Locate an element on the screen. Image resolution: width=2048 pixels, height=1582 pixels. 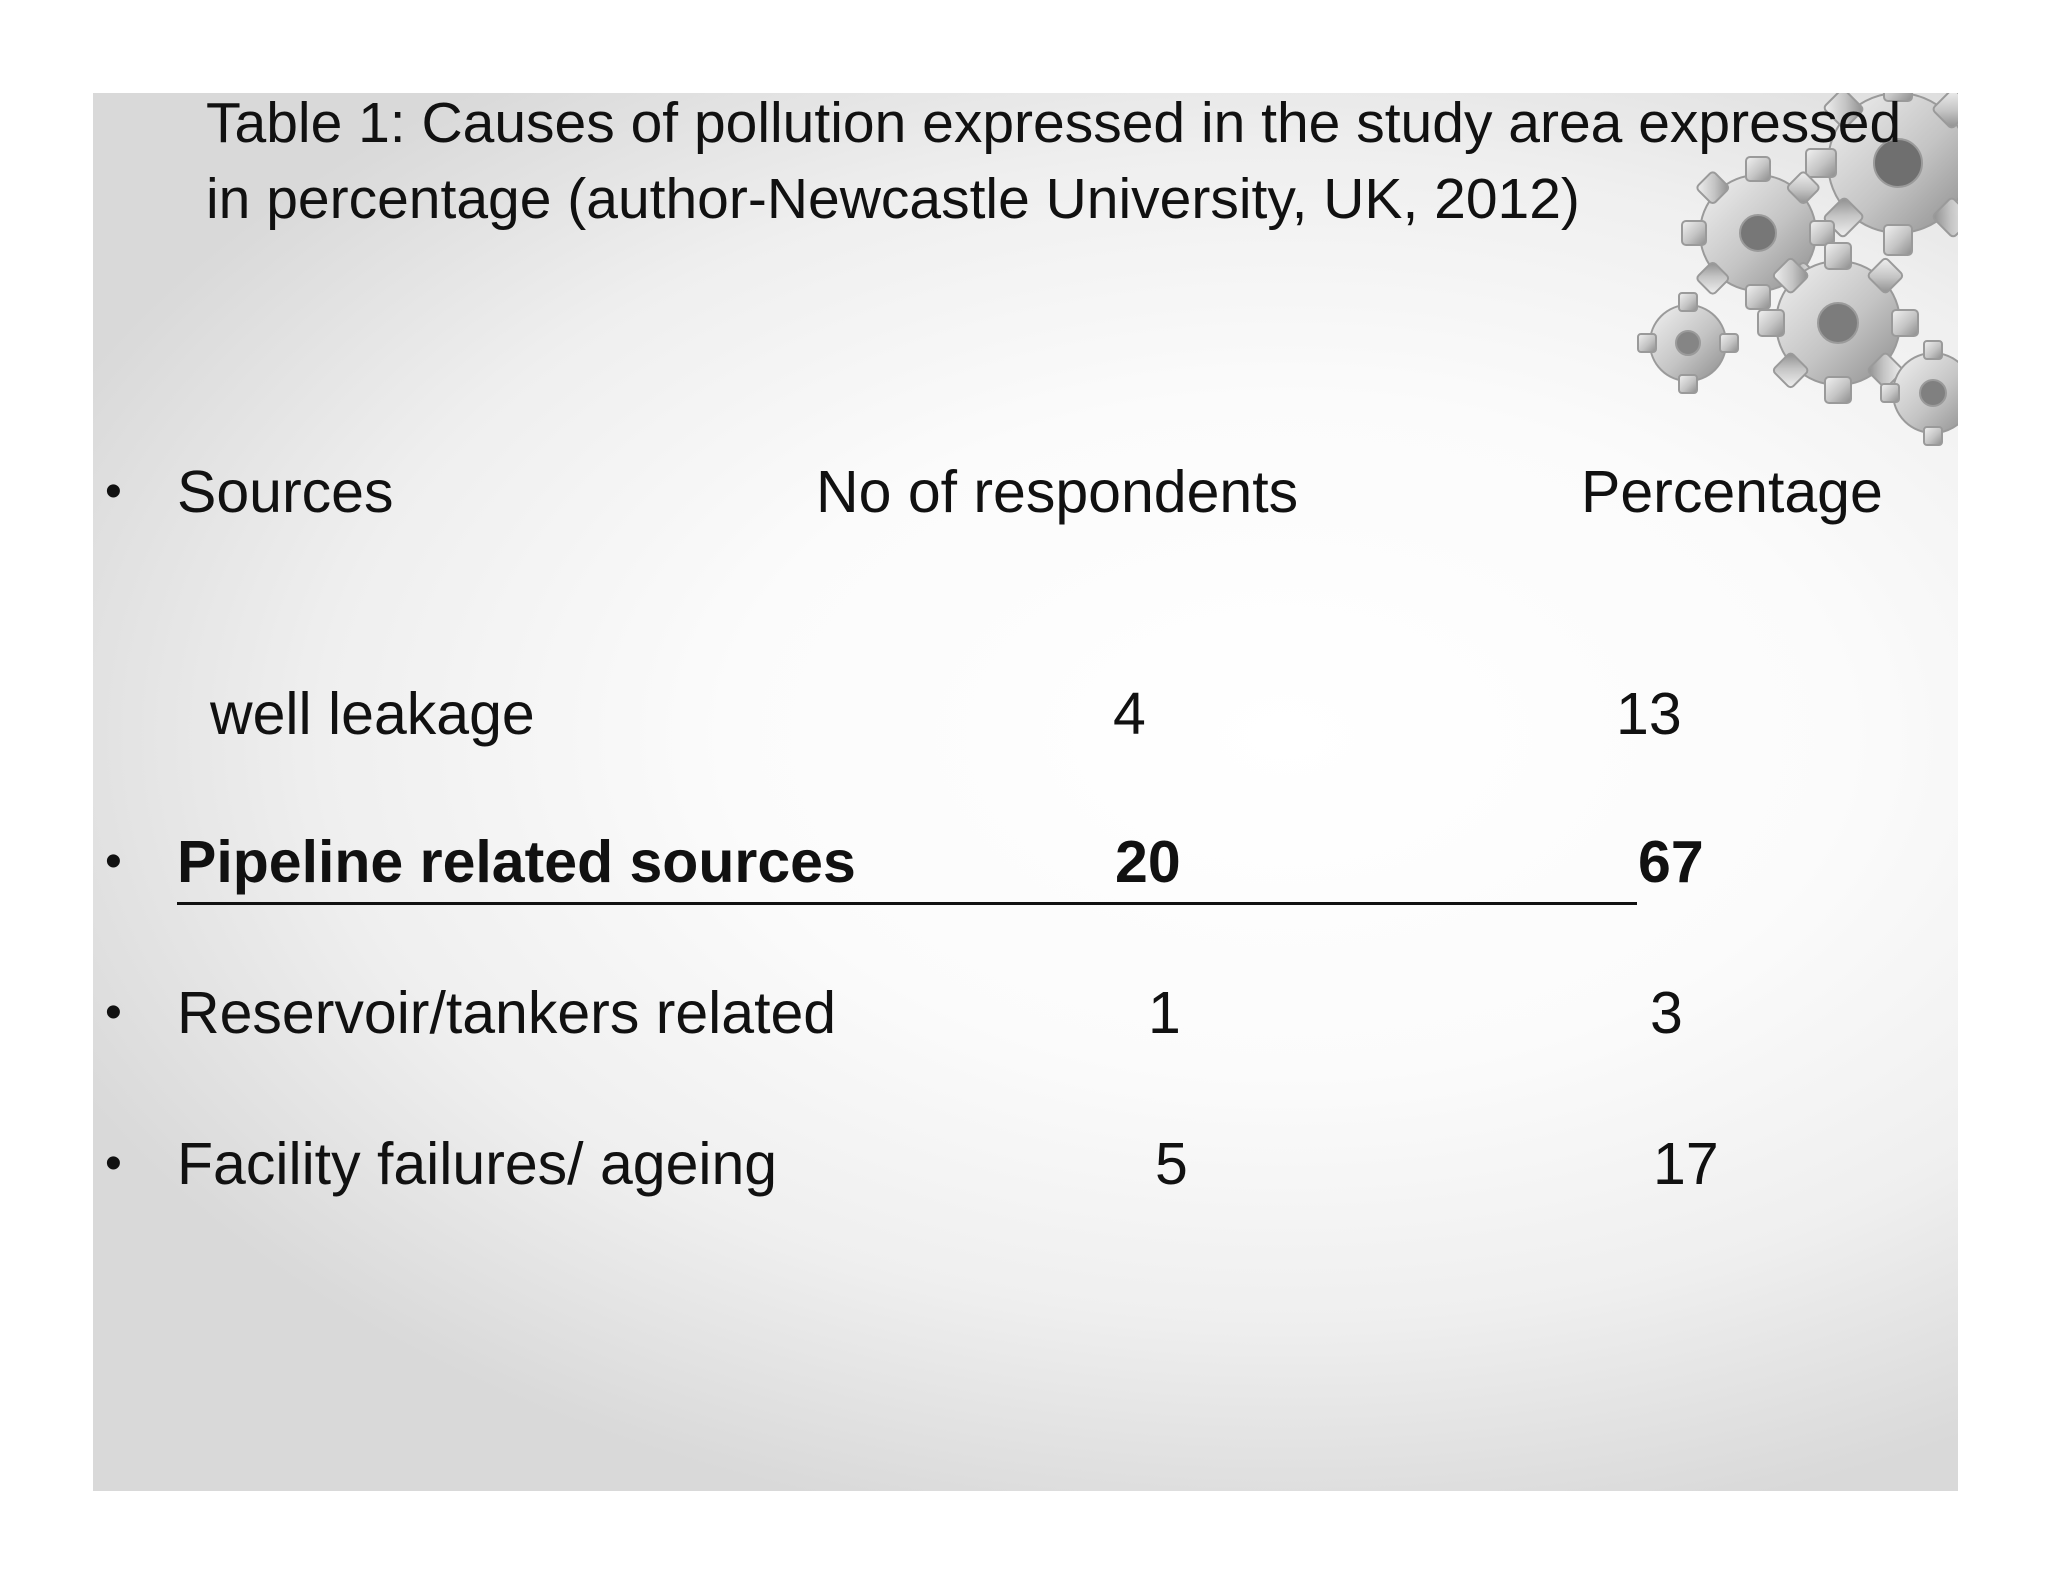
row-source: well leakage is located at coordinates (372, 714).